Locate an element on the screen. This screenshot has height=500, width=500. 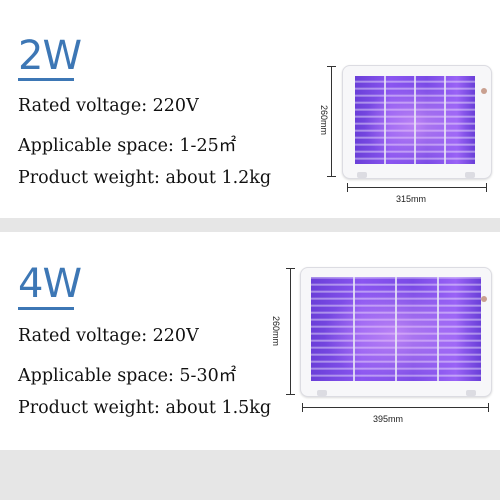
spec-applicable-space: Applicable space: 5-30㎡ is located at coordinates (127, 376).